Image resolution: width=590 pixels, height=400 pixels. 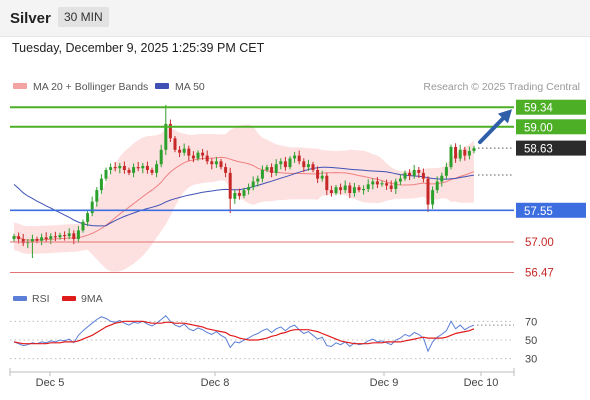 What do you see at coordinates (92, 299) in the screenshot?
I see `rsi-ma-legend-label: 9MA` at bounding box center [92, 299].